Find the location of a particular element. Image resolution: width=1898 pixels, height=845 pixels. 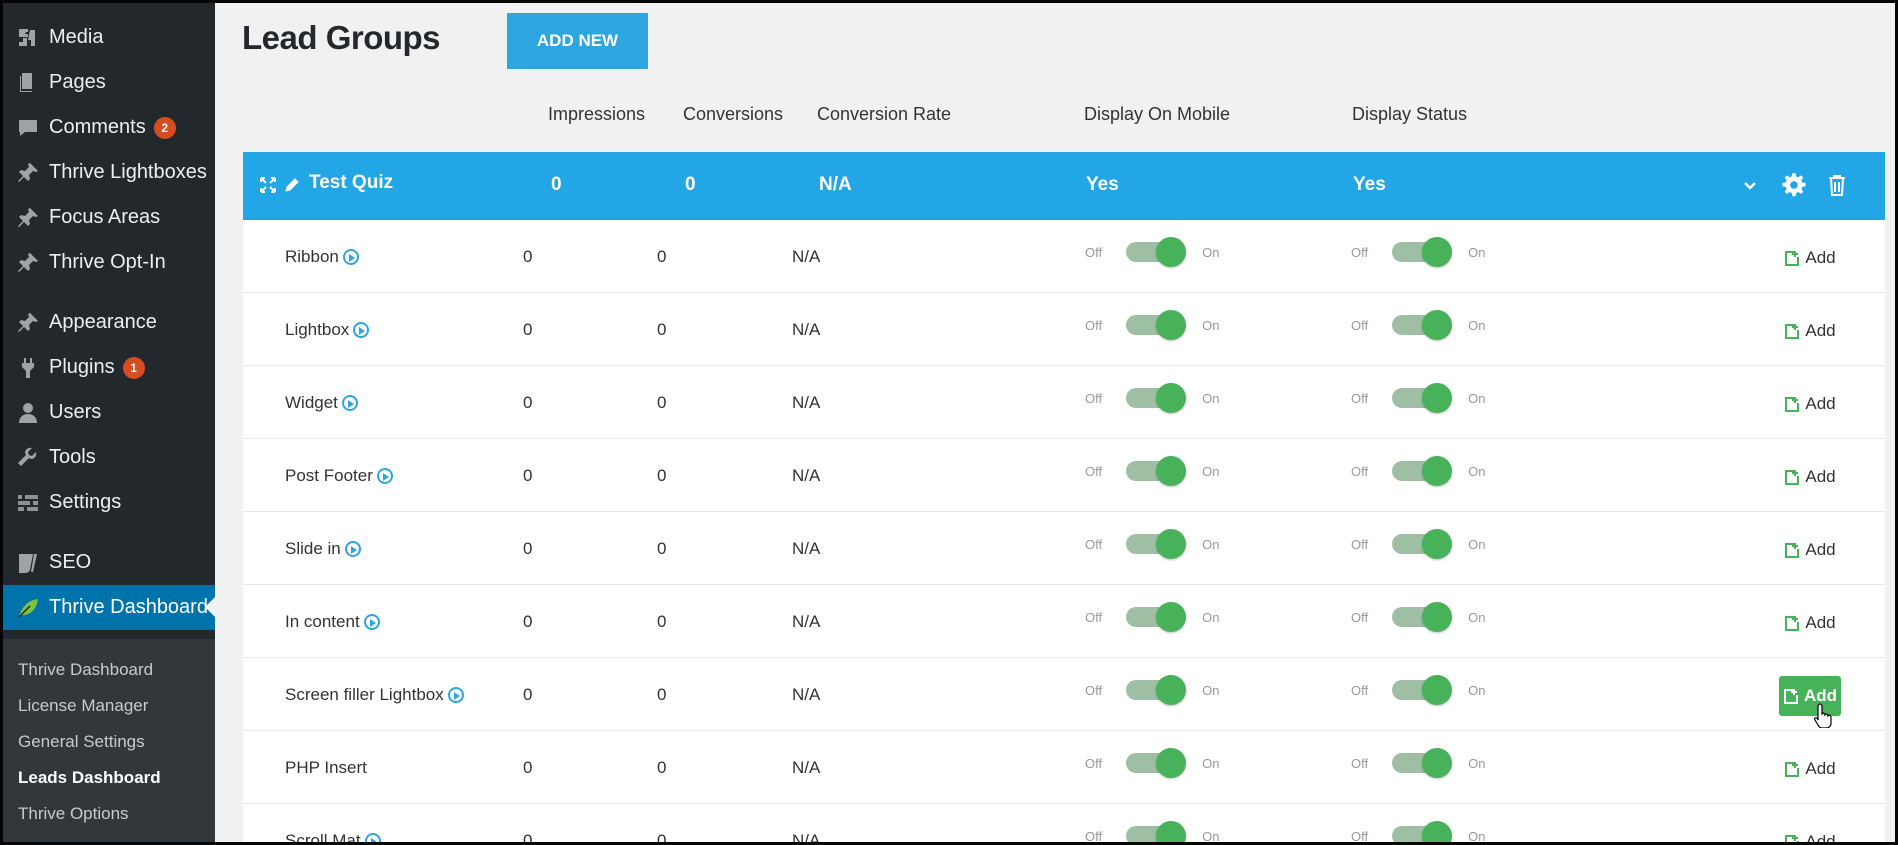

sidebar-item-appearance: Appearance is located at coordinates (109, 322).